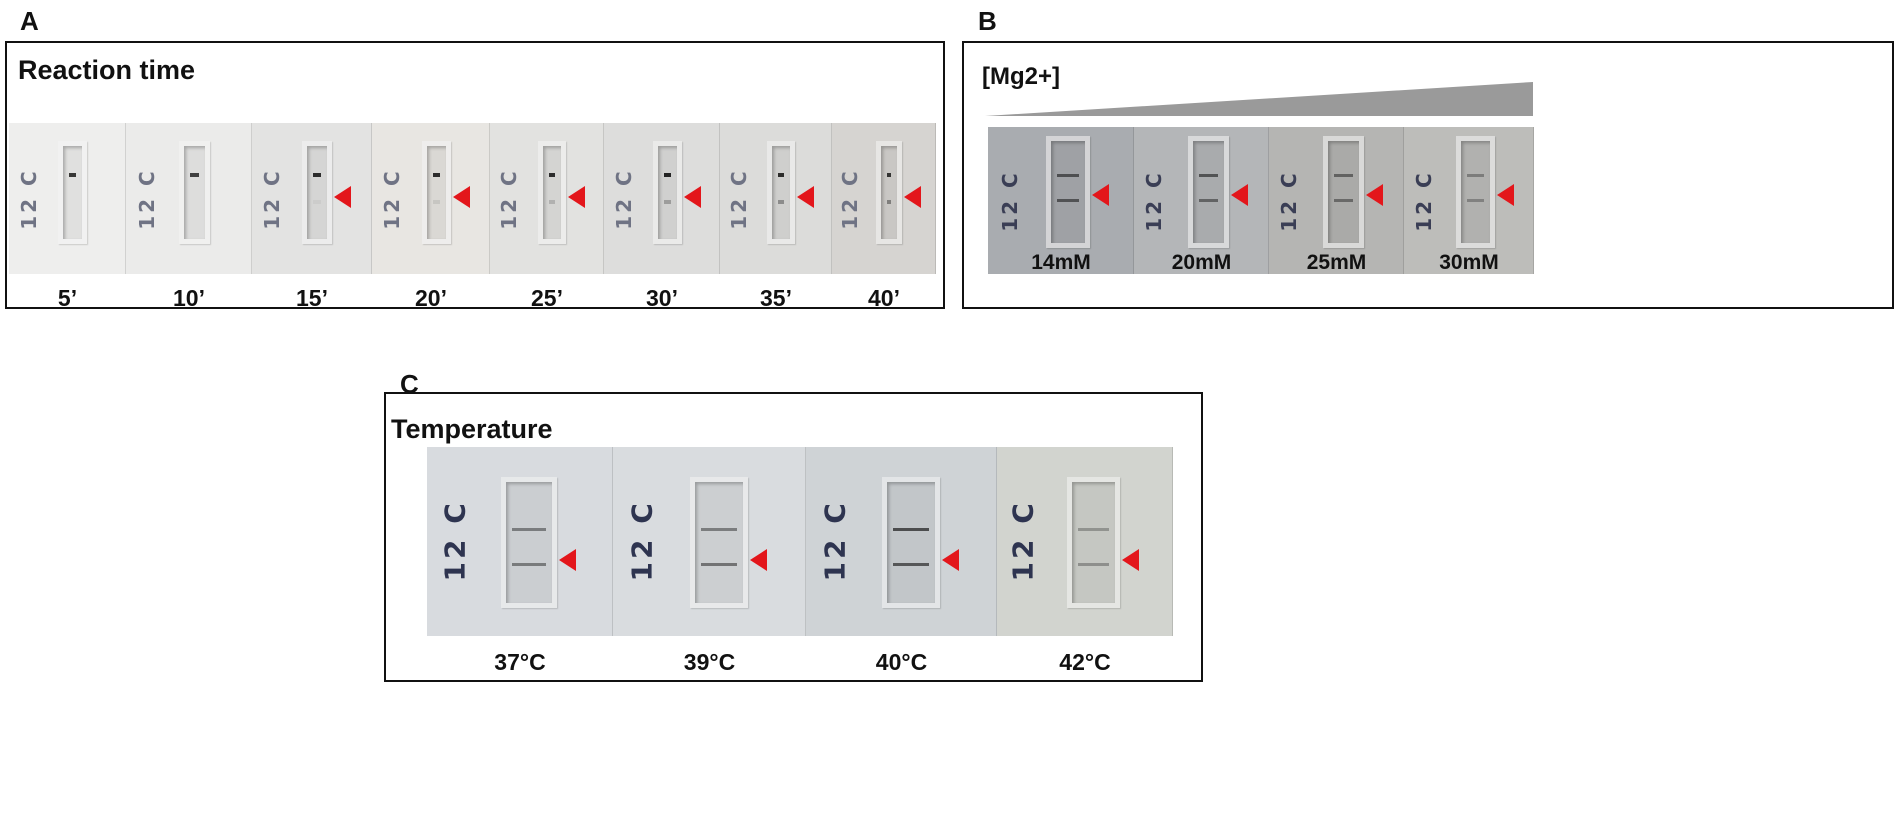 The image size is (1901, 830). Describe the element at coordinates (547, 298) in the screenshot. I see `strip-caption: 25’` at that location.